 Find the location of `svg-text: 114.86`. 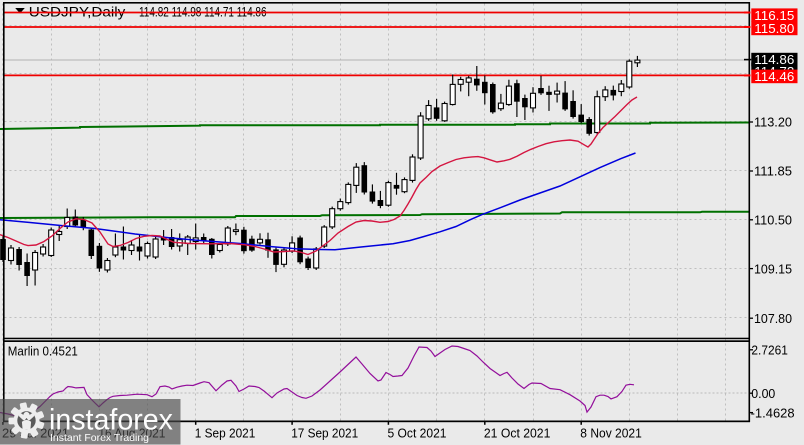

svg-text: 114.86 is located at coordinates (774, 59).